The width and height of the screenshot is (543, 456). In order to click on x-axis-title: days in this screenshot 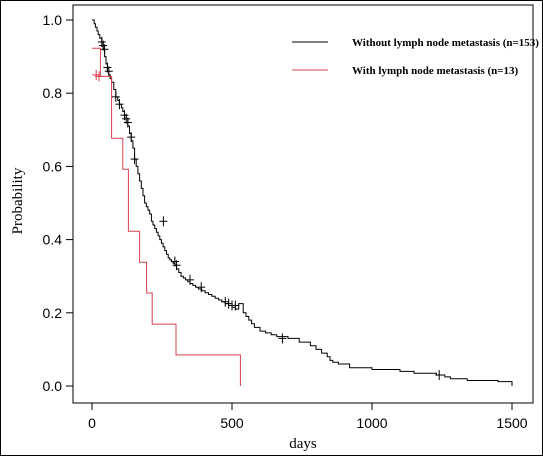, I will do `click(303, 444)`.